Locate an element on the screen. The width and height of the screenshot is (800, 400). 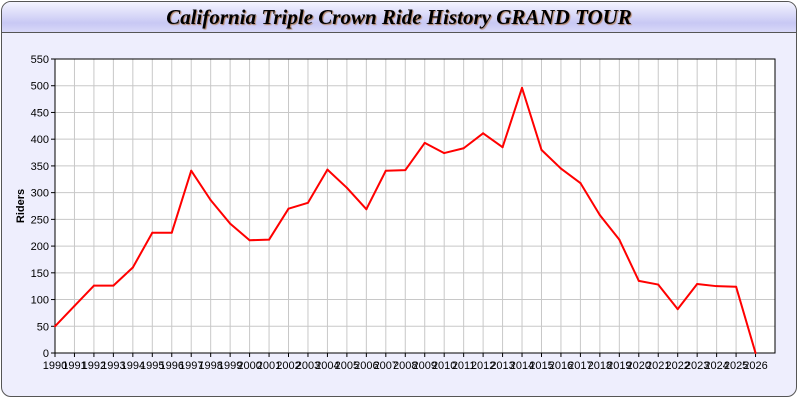
y-axis-label: Riders is located at coordinates (21, 206).